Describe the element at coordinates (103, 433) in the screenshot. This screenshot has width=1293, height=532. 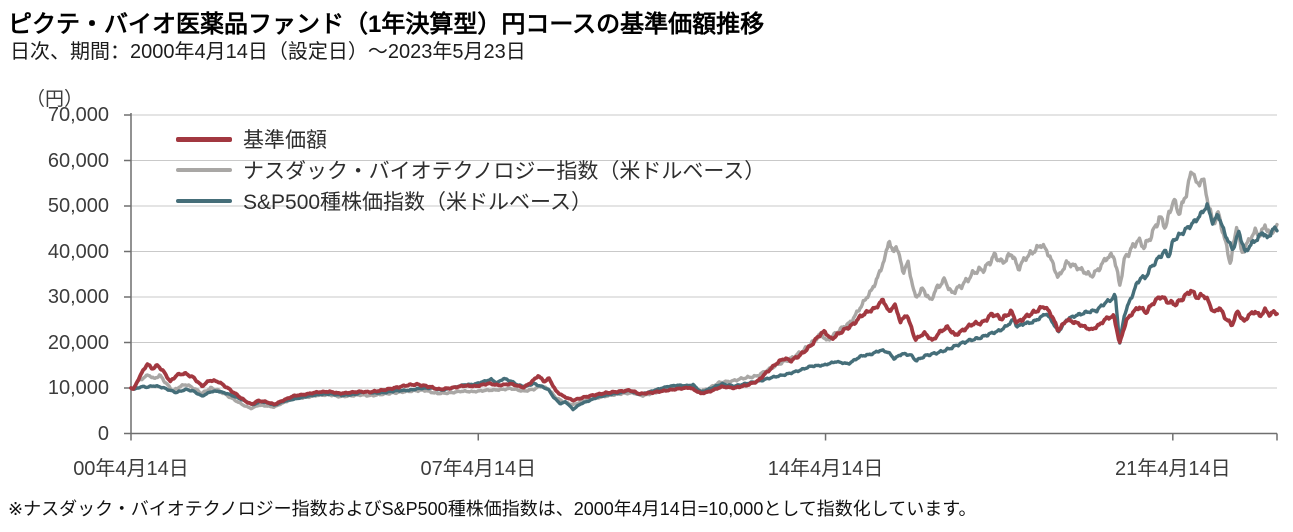
I see `y-tick-label: 0` at that location.